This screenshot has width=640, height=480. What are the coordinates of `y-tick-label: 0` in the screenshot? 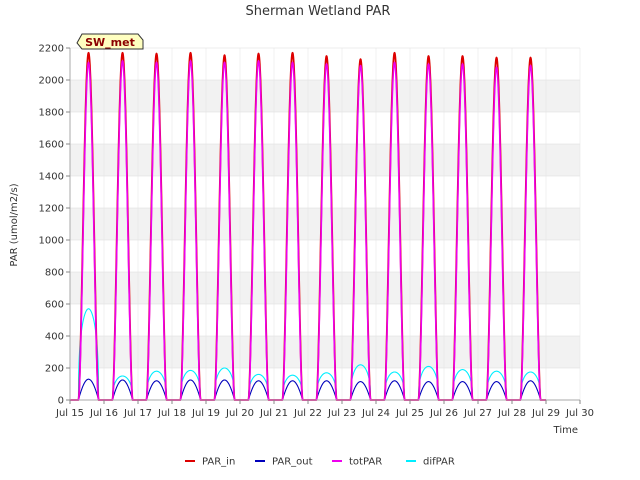 It's located at (61, 401).